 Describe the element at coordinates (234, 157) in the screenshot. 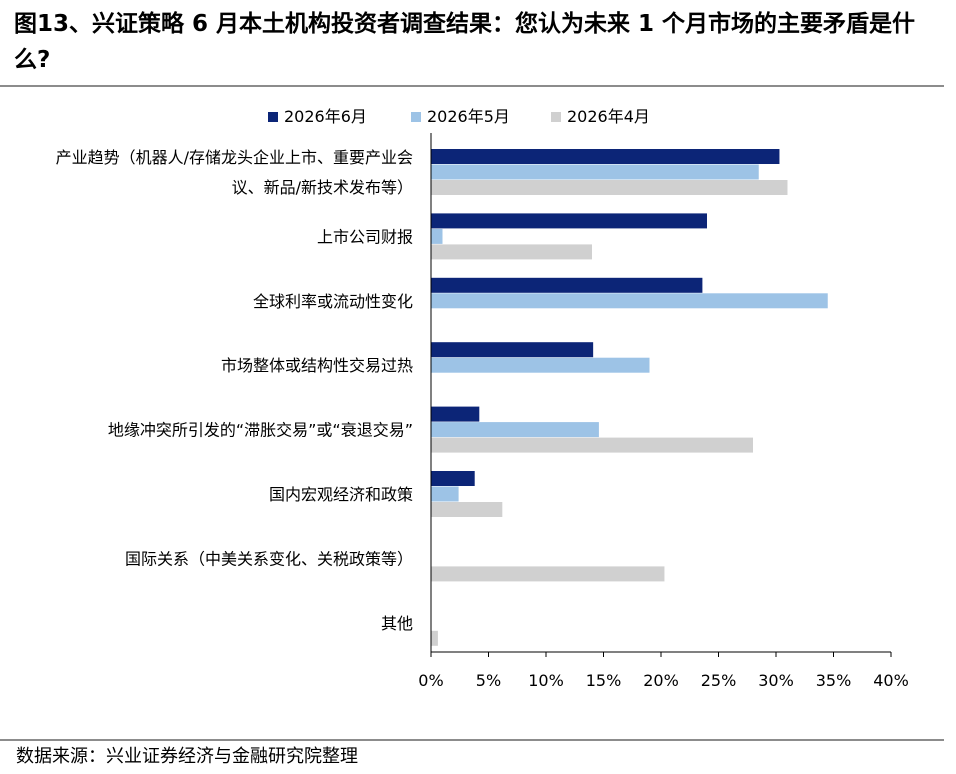

I see `category-label-1-line-1: 产业趋势（机器人/存储龙头企业上市、重要产业会` at that location.